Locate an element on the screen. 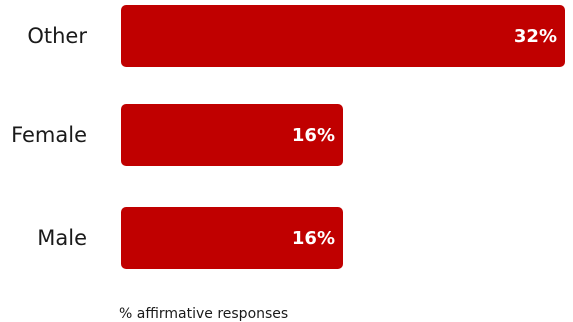  bar-other is located at coordinates (343, 36).